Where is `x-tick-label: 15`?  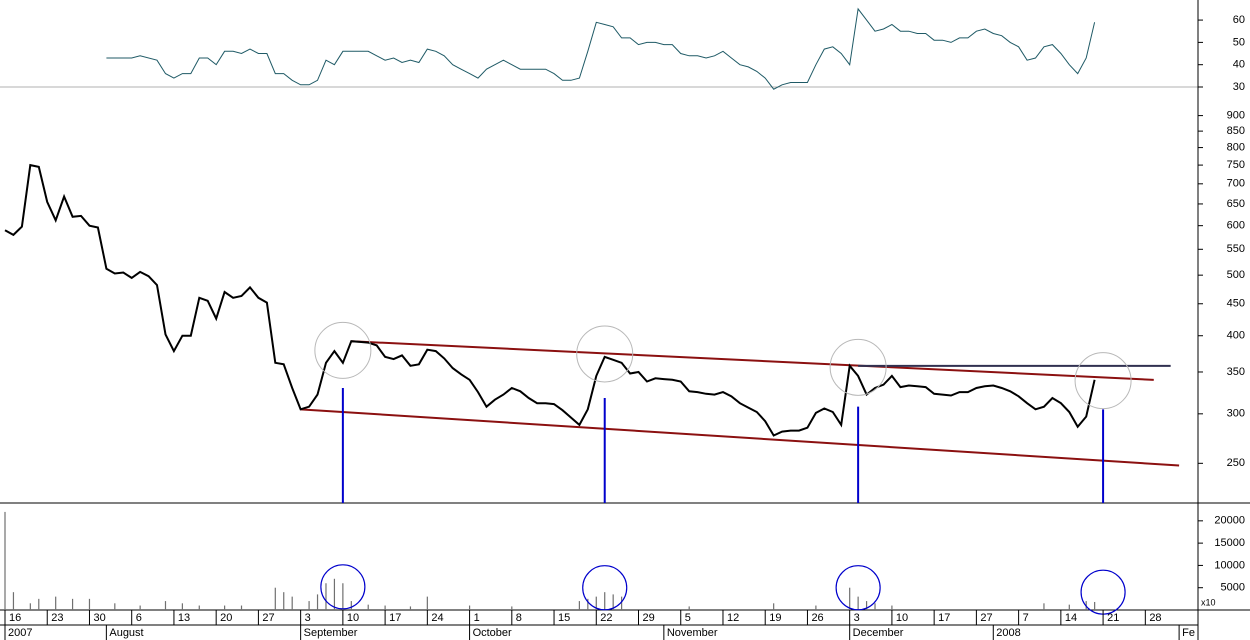 x-tick-label: 15 is located at coordinates (564, 618).